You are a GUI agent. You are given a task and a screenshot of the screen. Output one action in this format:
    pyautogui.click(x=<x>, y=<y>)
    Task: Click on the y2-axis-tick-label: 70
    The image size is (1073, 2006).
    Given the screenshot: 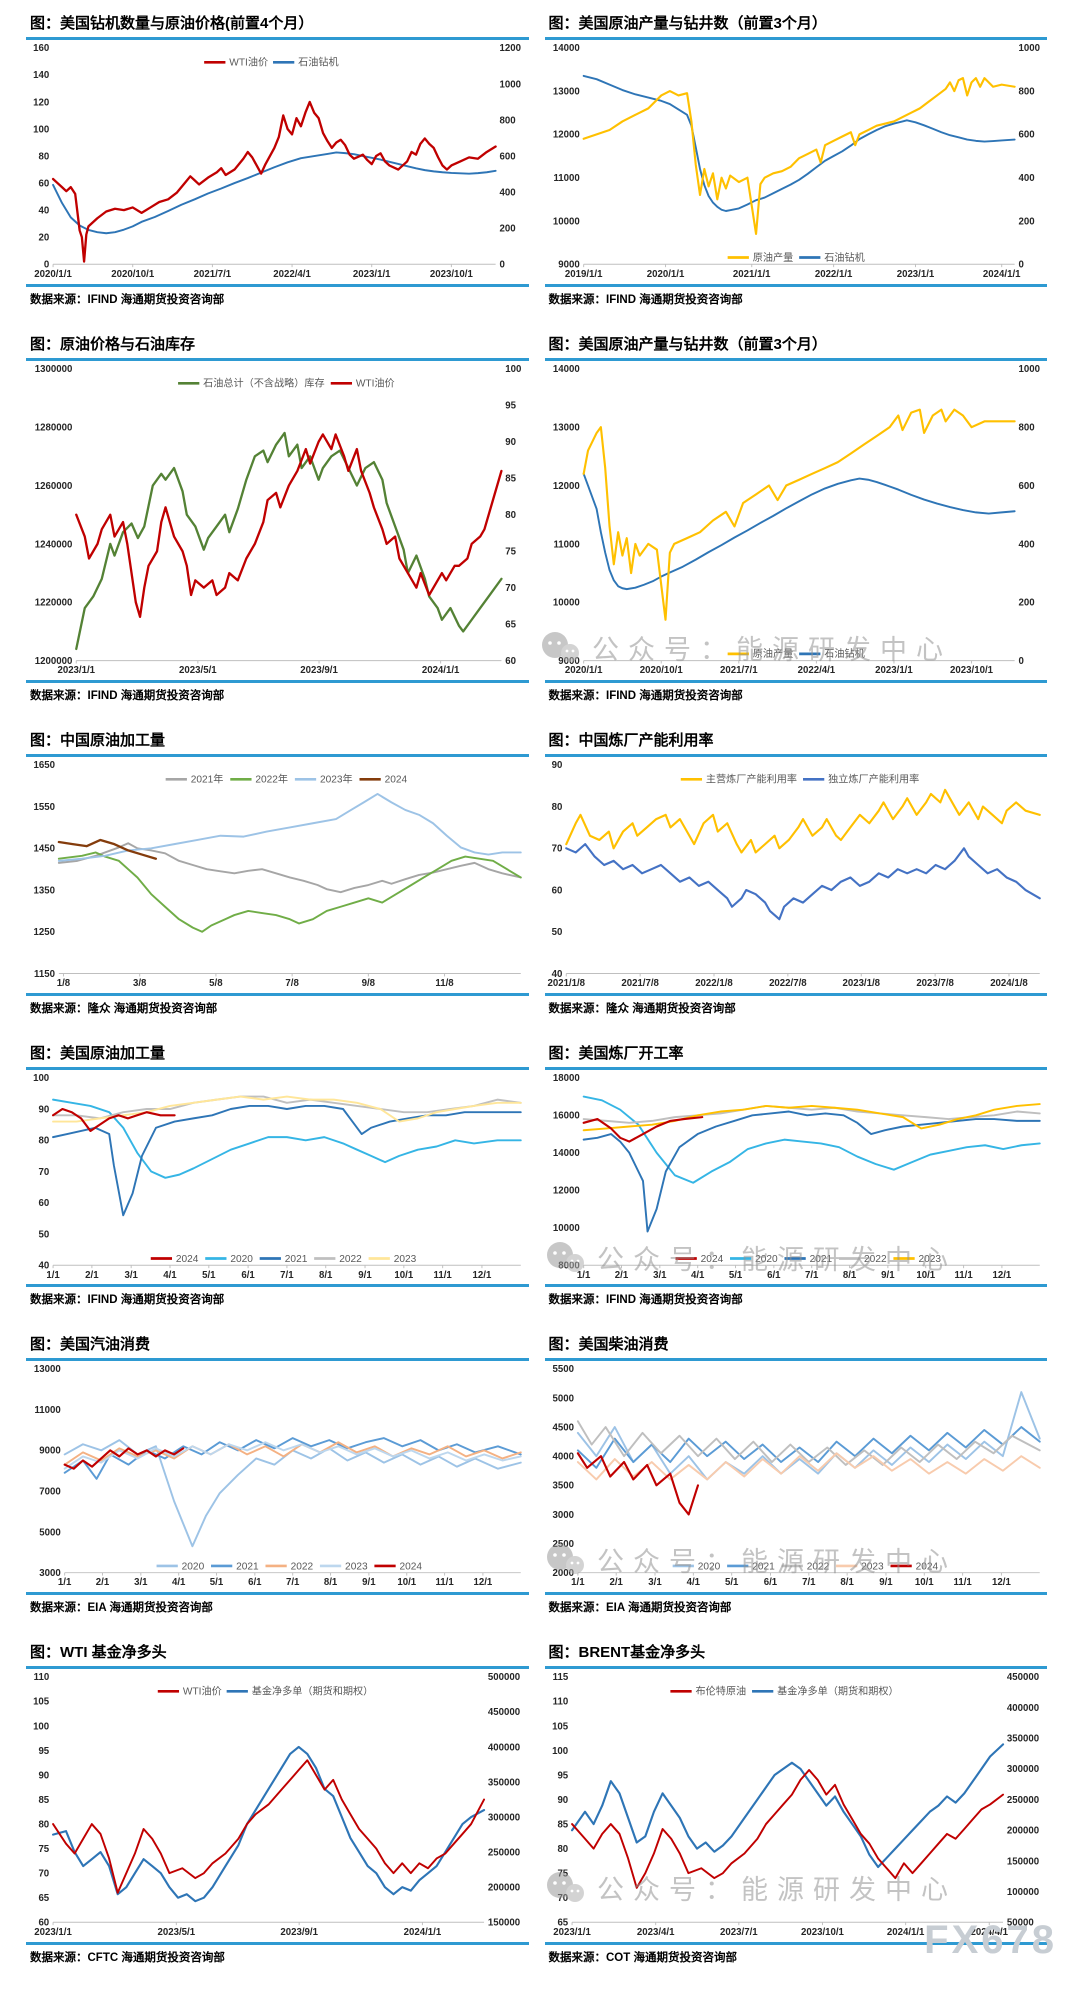 What is the action you would take?
    pyautogui.click(x=510, y=588)
    